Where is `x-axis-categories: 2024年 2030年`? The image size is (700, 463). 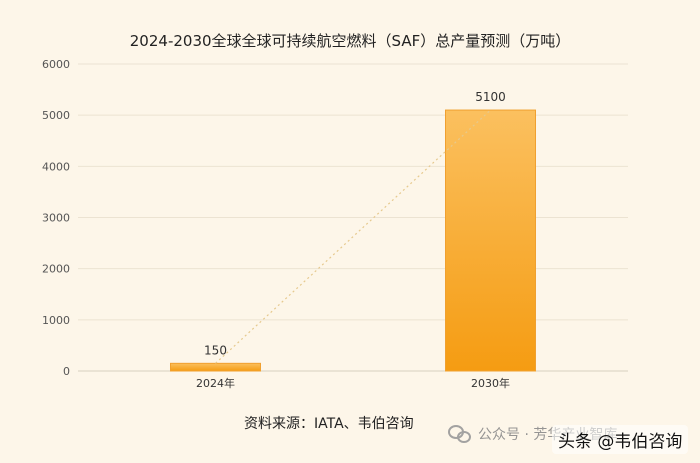
x-axis-categories: 2024年 2030年 is located at coordinates (353, 383).